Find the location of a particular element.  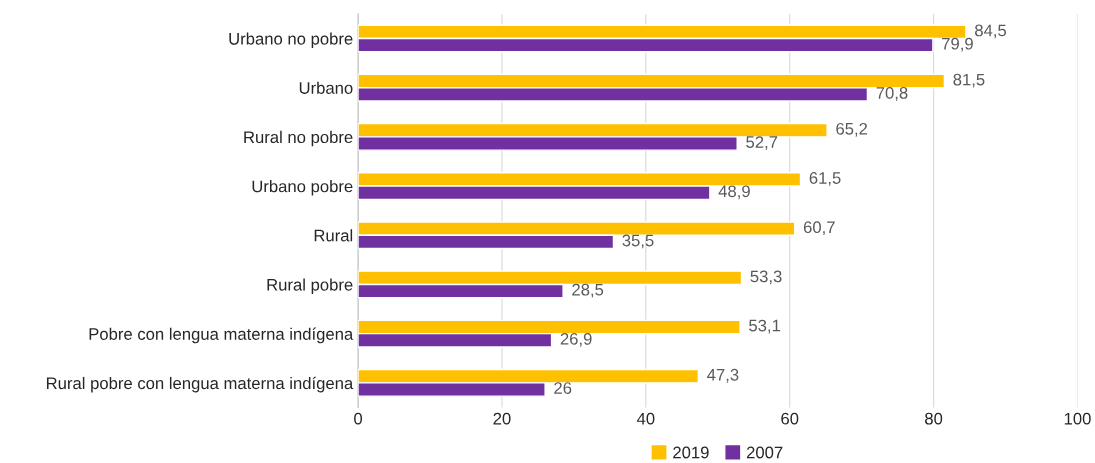

y-tick-label: Urbano no pobre is located at coordinates (291, 40).